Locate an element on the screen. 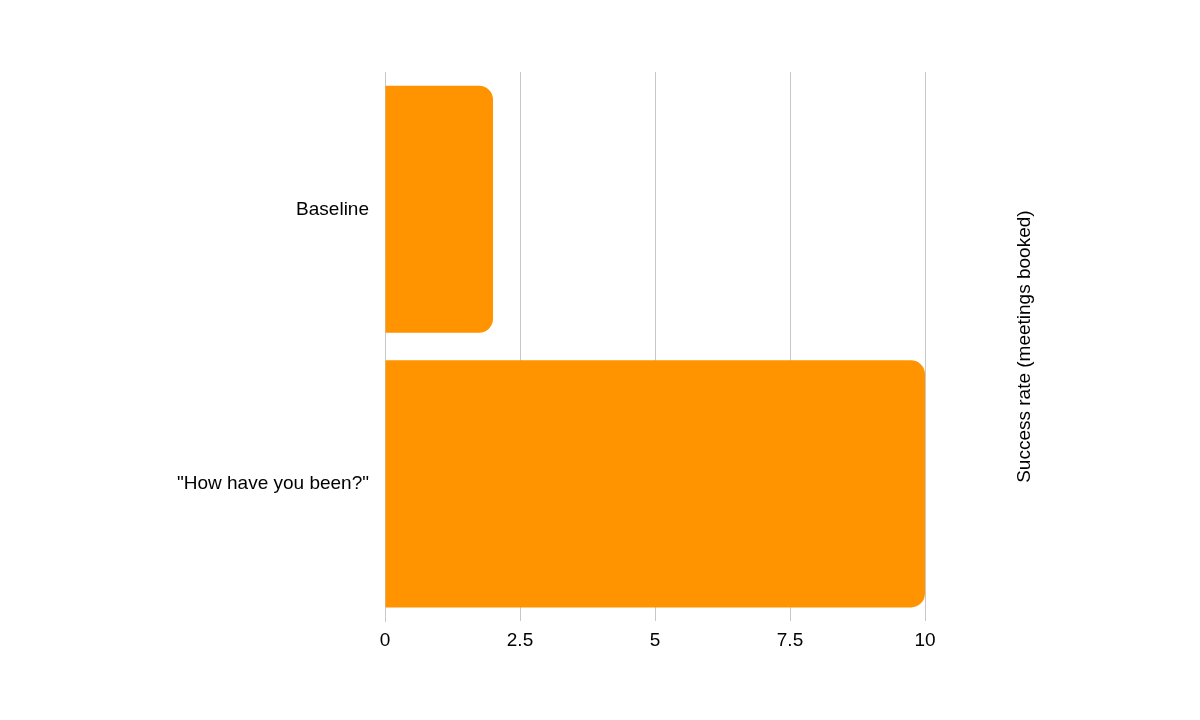 This screenshot has width=1200, height=720. y-tick-label: "How have you been?" is located at coordinates (272, 483).